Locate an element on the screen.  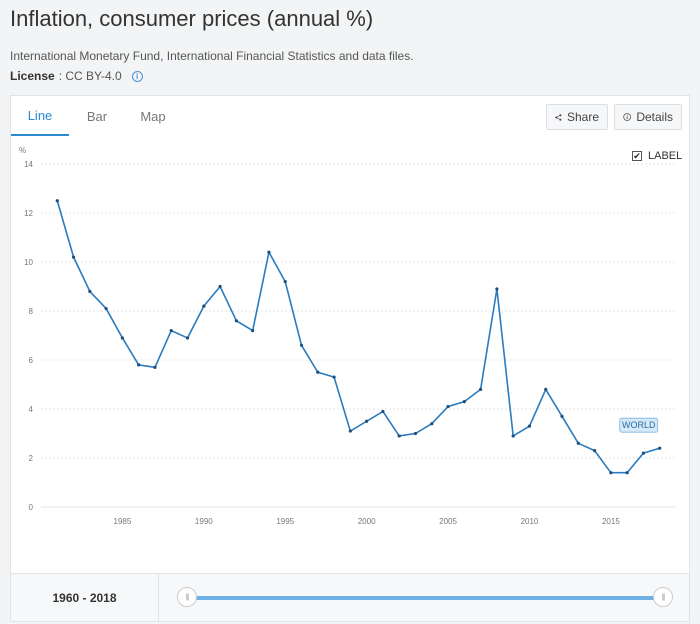
license-value: : CC BY-4.0 is located at coordinates (90, 76).